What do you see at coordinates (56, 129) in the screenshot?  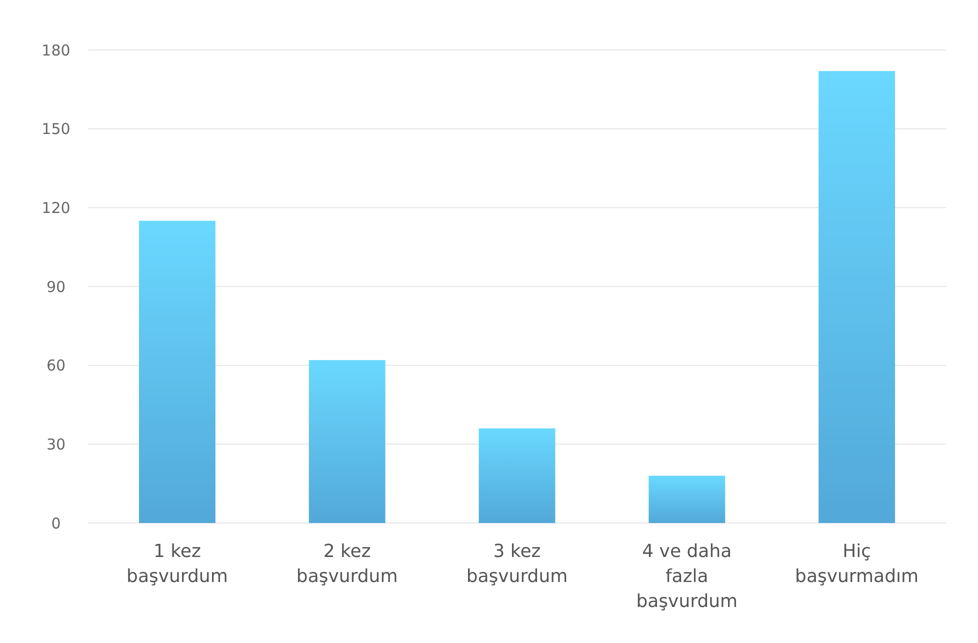 I see `y-tick-label: 150` at bounding box center [56, 129].